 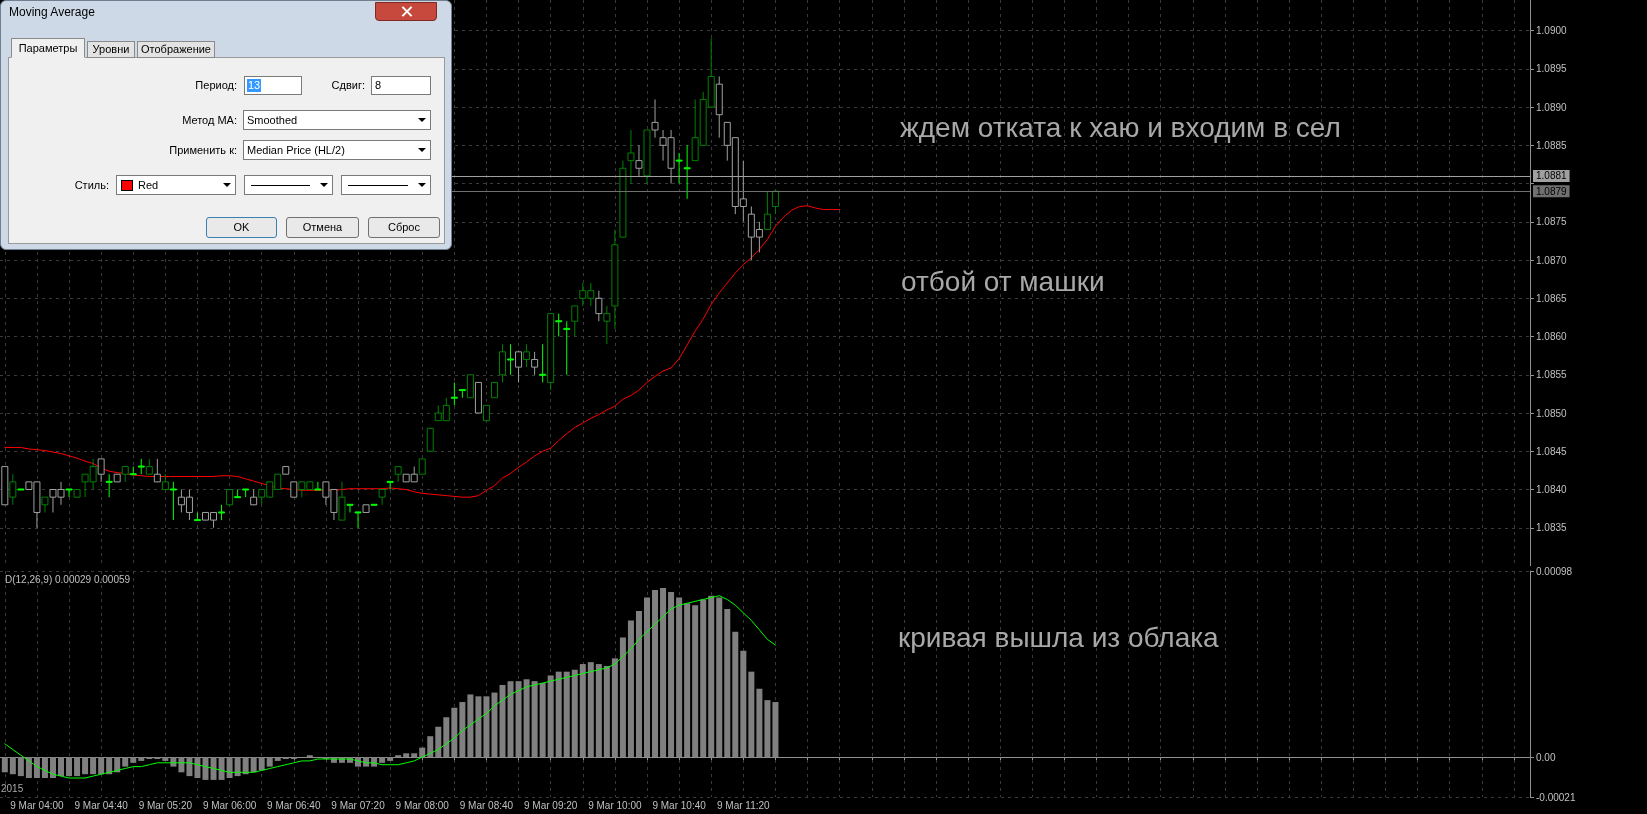 I want to click on x-tick-label: 9 Mar 09:20, so click(x=550, y=805).